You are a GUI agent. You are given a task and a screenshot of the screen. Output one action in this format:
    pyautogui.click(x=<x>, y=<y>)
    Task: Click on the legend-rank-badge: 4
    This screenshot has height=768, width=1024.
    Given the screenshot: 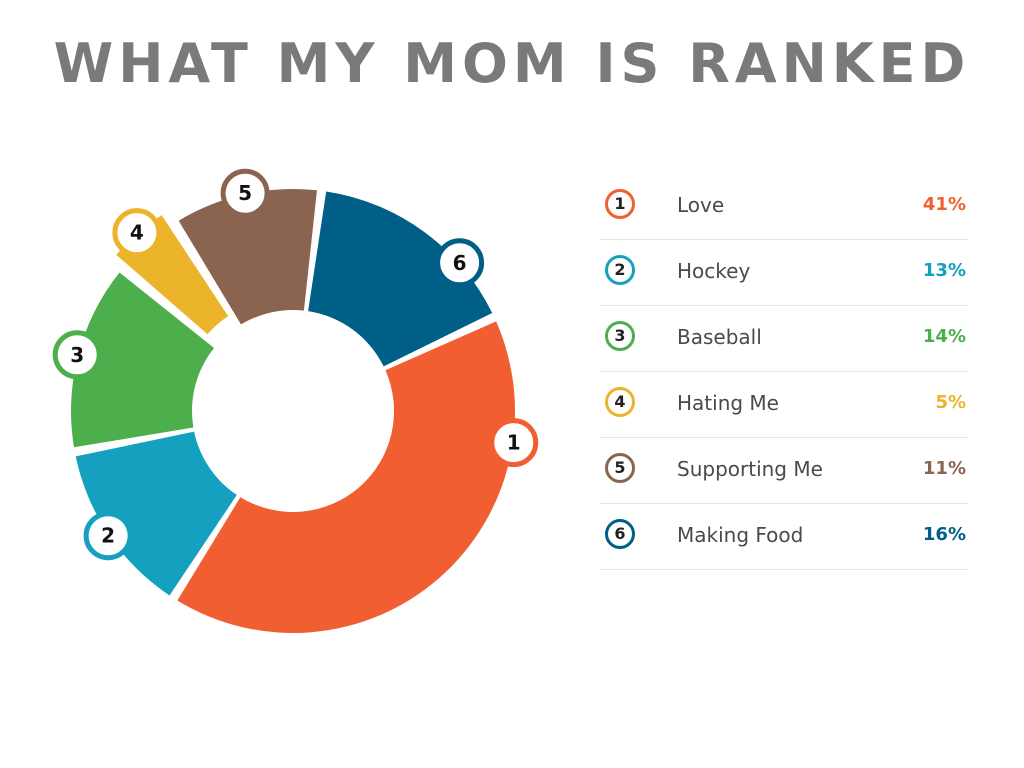 What is the action you would take?
    pyautogui.click(x=620, y=402)
    